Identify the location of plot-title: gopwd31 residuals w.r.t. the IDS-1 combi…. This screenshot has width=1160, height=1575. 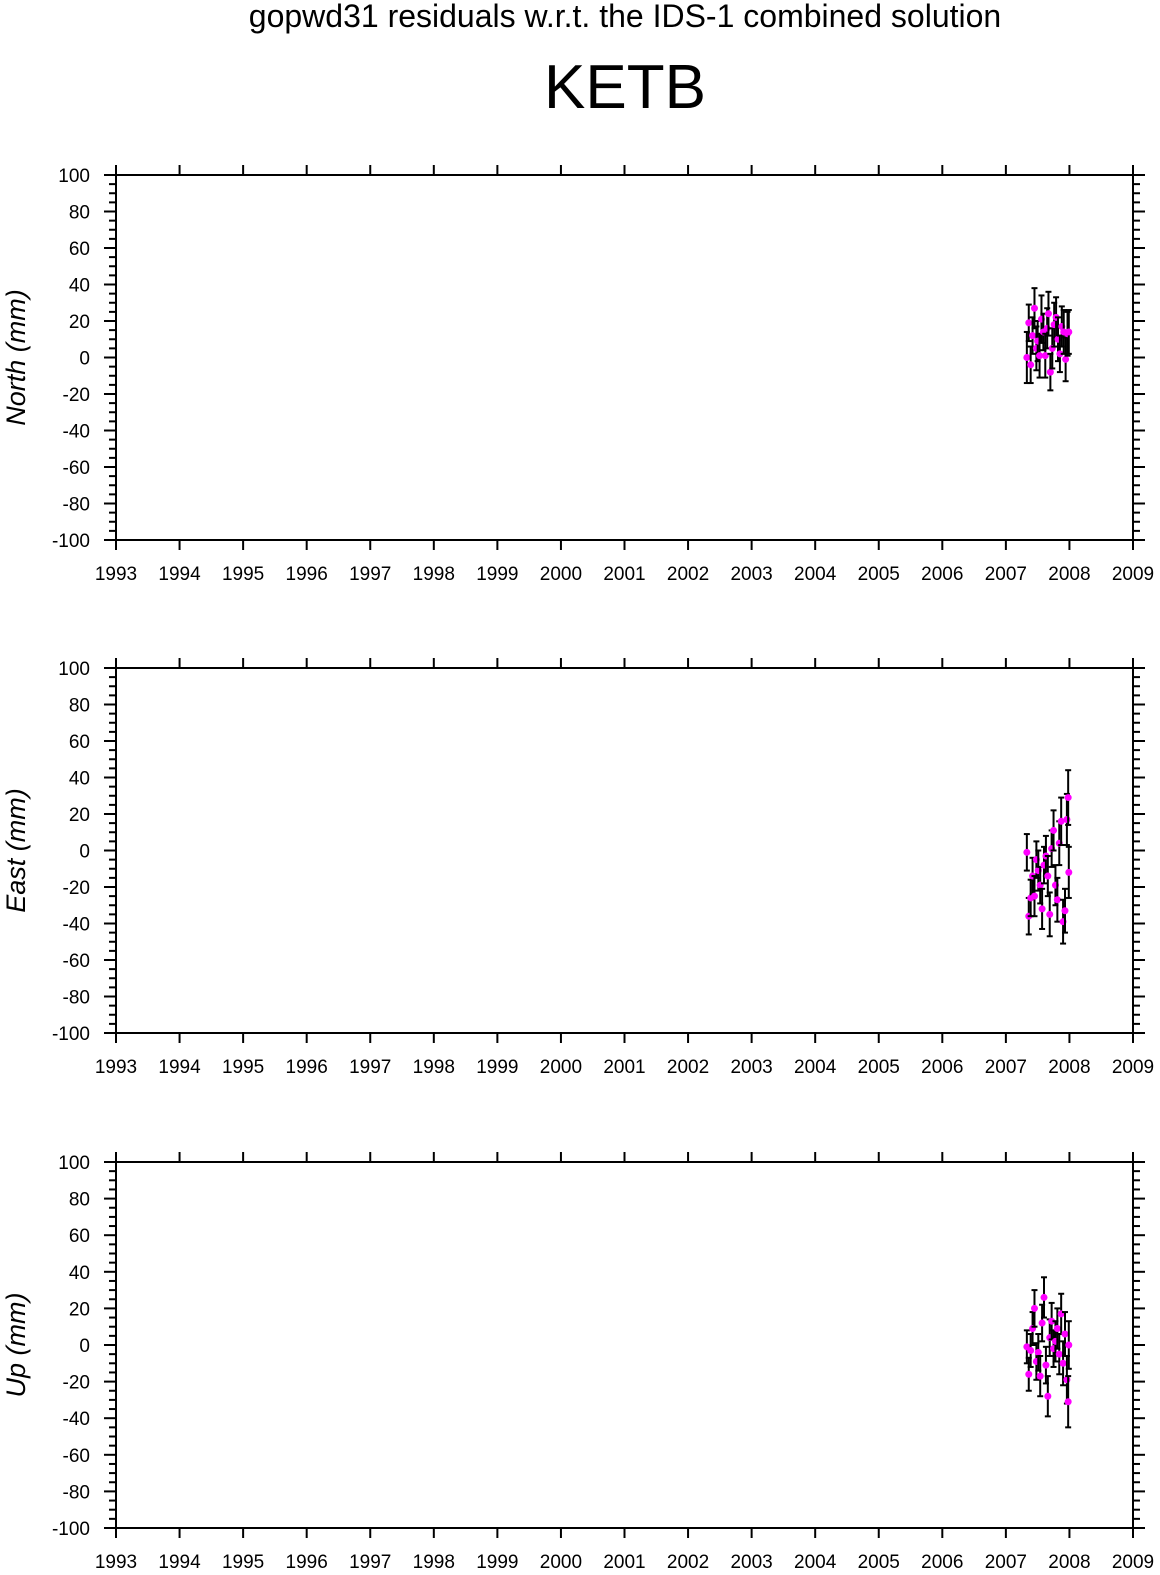
(625, 17).